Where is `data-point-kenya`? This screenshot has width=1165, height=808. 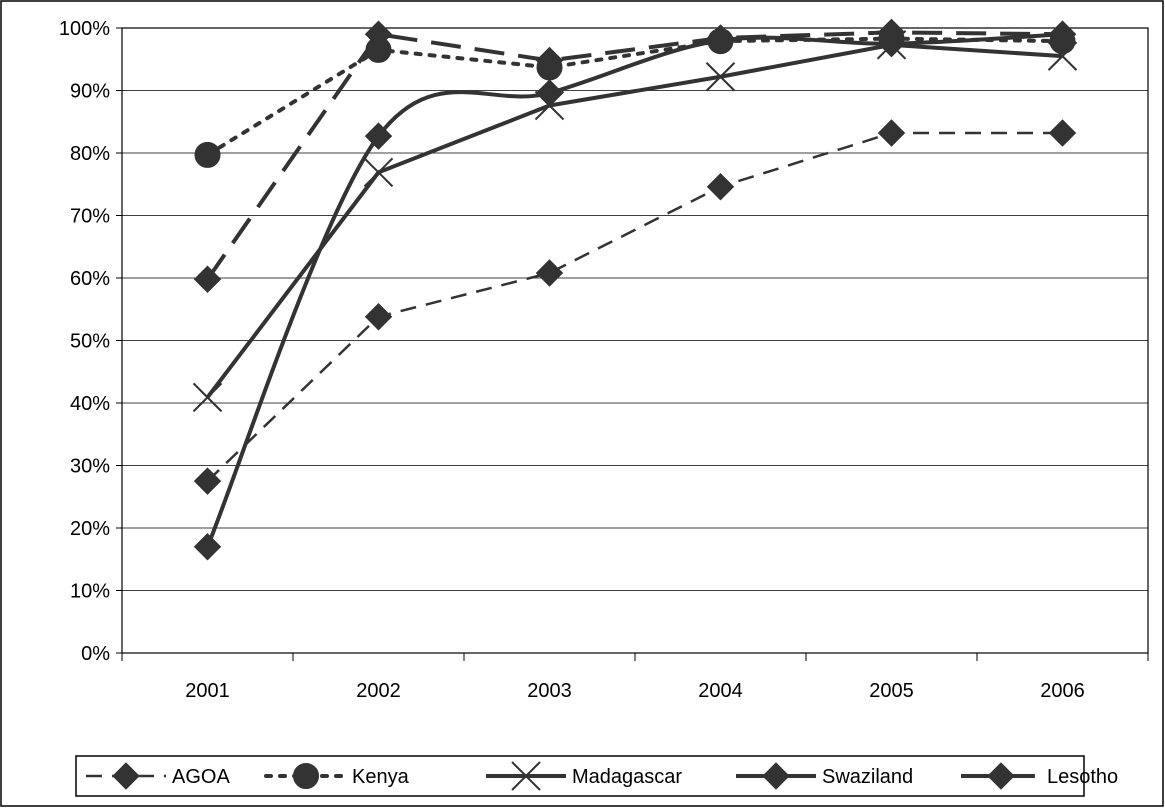
data-point-kenya is located at coordinates (207, 154).